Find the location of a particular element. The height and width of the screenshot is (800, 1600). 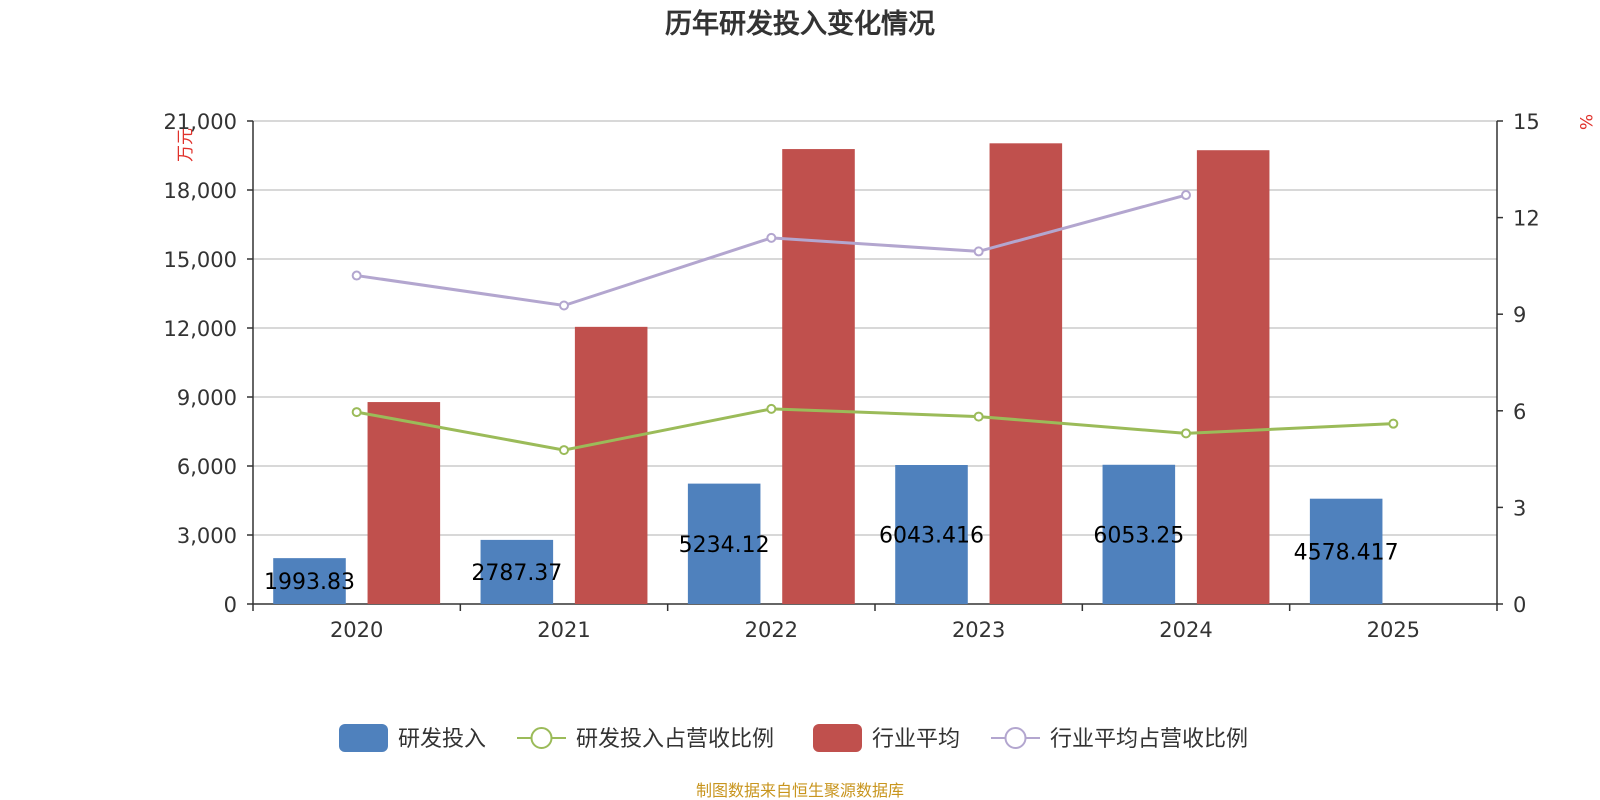

chart-title: 历年研发投入变化情况 is located at coordinates (800, 24).